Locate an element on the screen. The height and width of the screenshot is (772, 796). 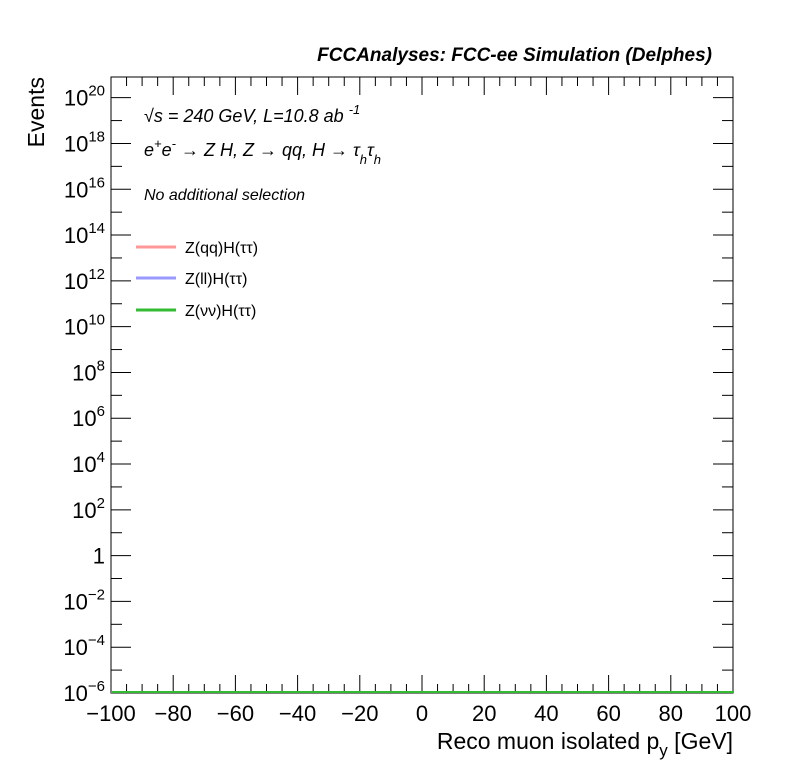
y-tick-label: 10⁶ is located at coordinates (88, 417).